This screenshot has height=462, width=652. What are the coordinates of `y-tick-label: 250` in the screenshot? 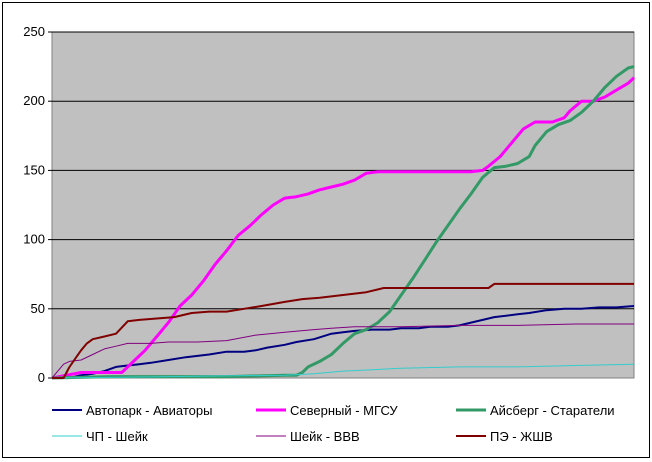 It's located at (34, 31).